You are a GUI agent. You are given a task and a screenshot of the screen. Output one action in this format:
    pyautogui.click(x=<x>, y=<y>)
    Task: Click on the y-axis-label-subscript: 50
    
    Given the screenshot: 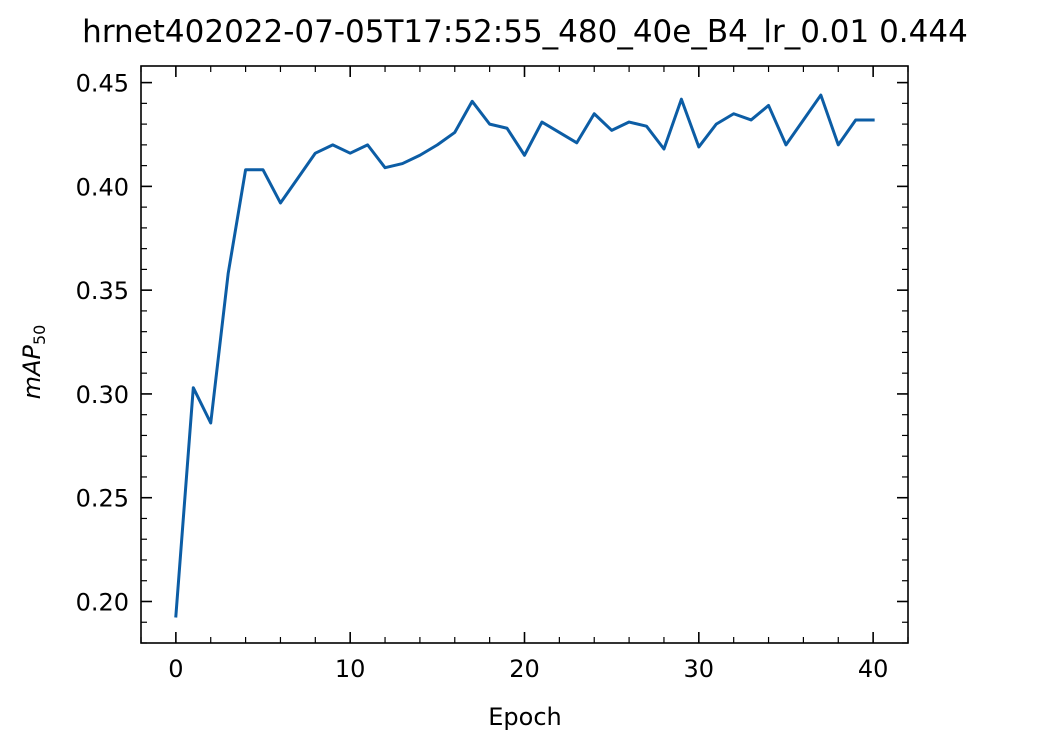 What is the action you would take?
    pyautogui.click(x=39, y=335)
    